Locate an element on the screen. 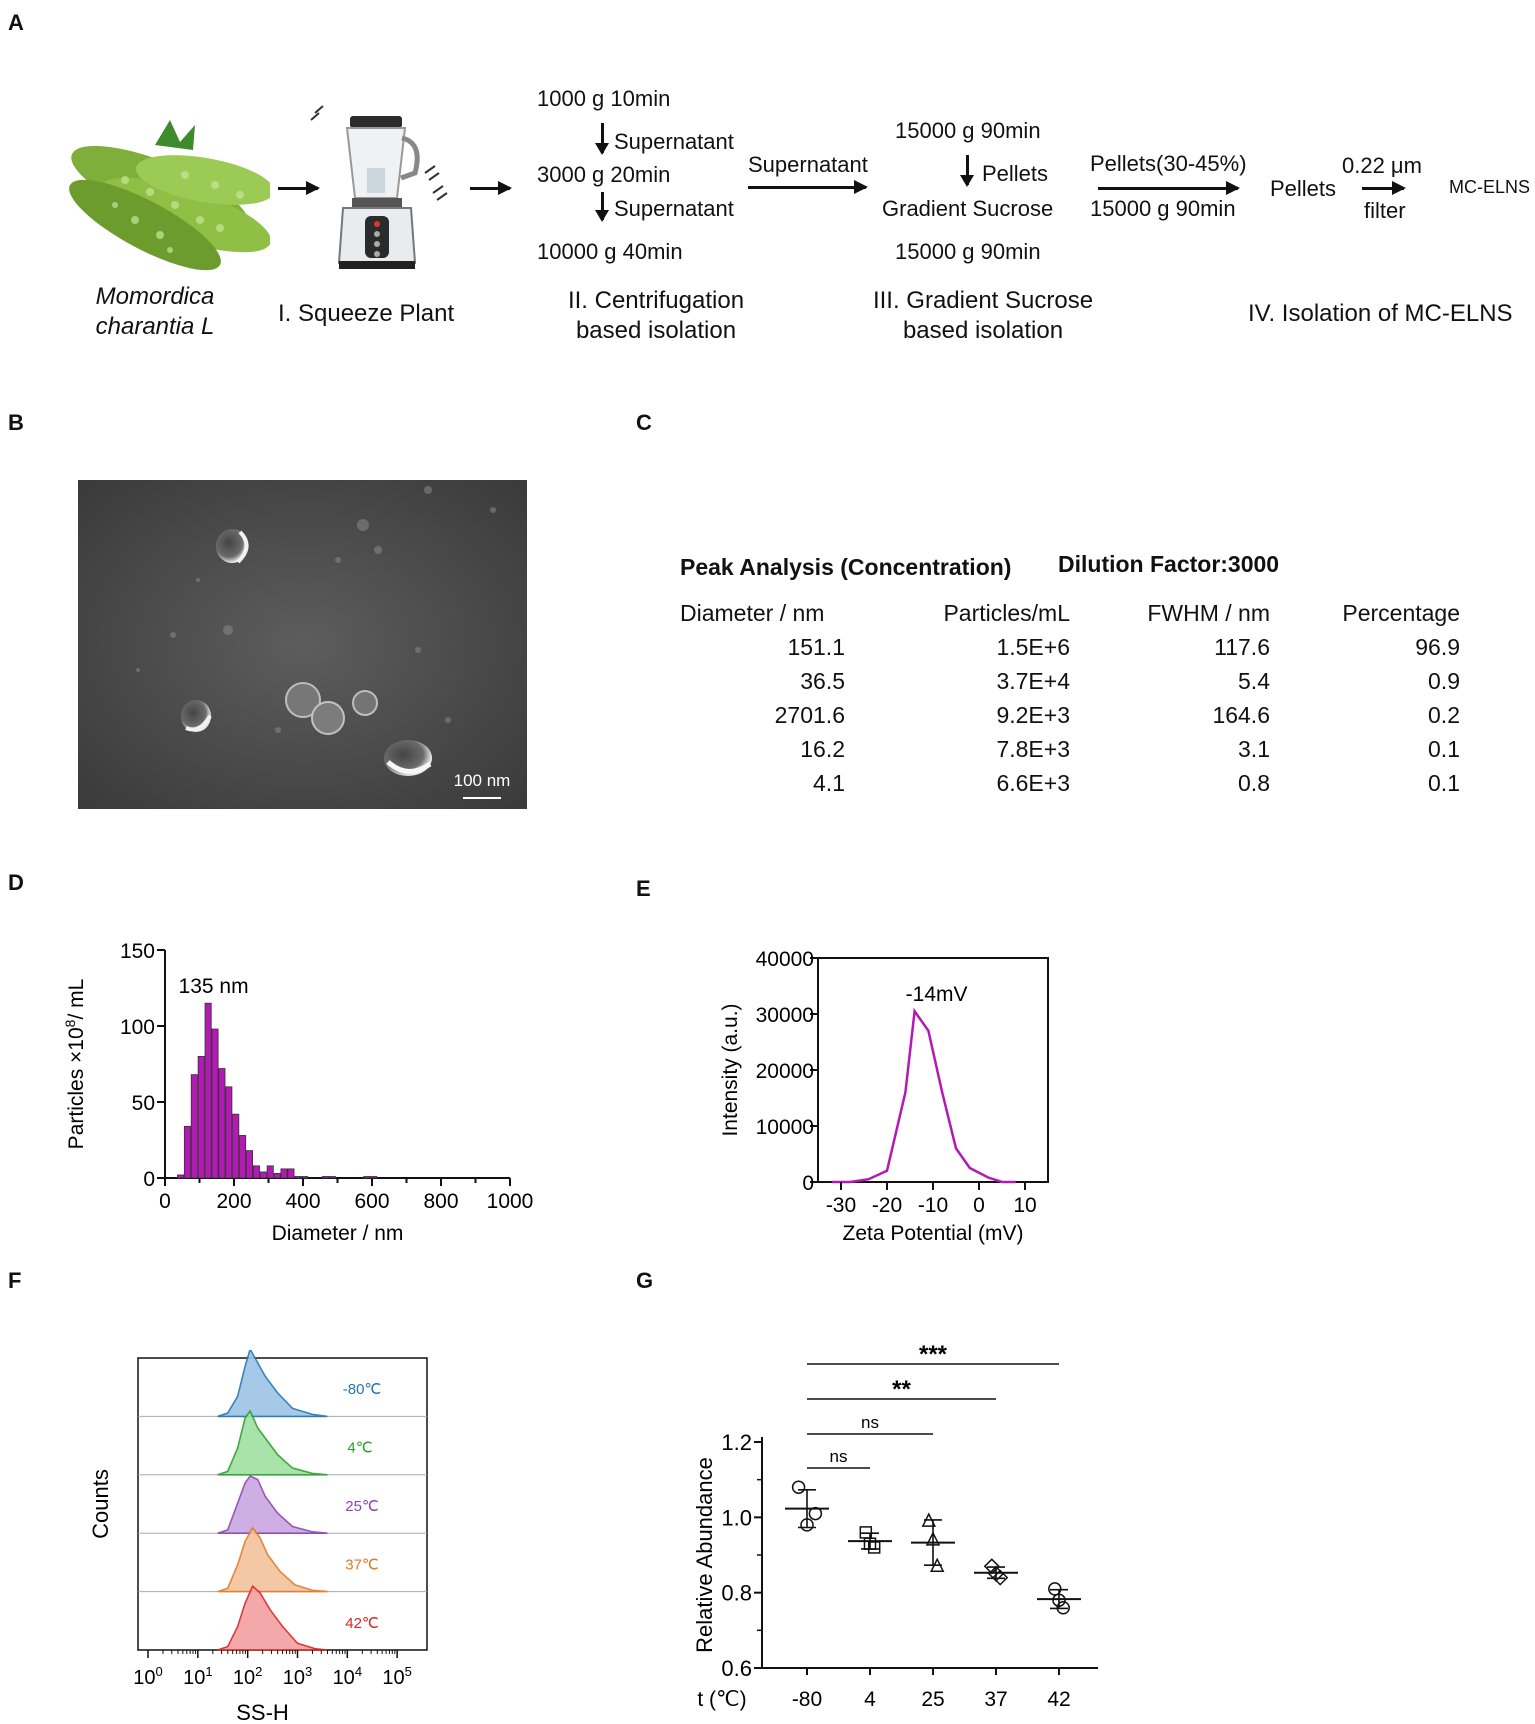 This screenshot has height=1724, width=1535. panel-label-e: E is located at coordinates (643, 888).